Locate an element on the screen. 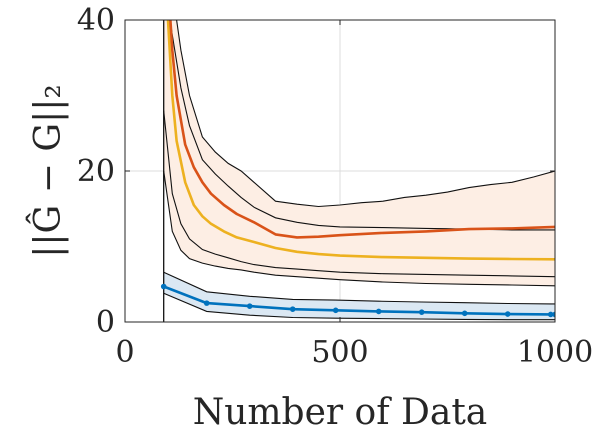 This screenshot has width=598, height=430. blue-lower-envelope is located at coordinates (359, 306).